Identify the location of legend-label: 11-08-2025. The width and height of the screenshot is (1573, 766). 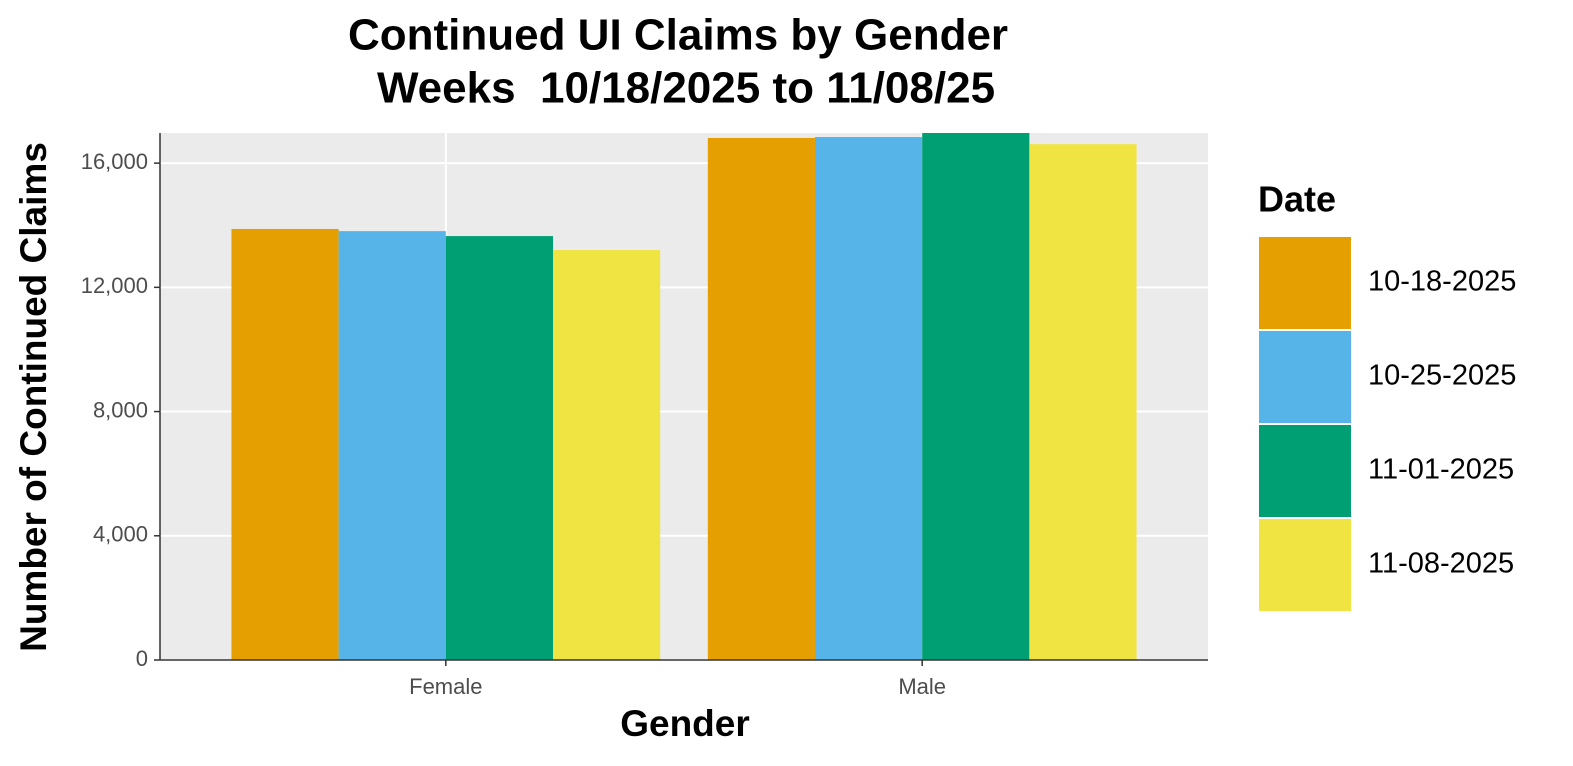
(1441, 564).